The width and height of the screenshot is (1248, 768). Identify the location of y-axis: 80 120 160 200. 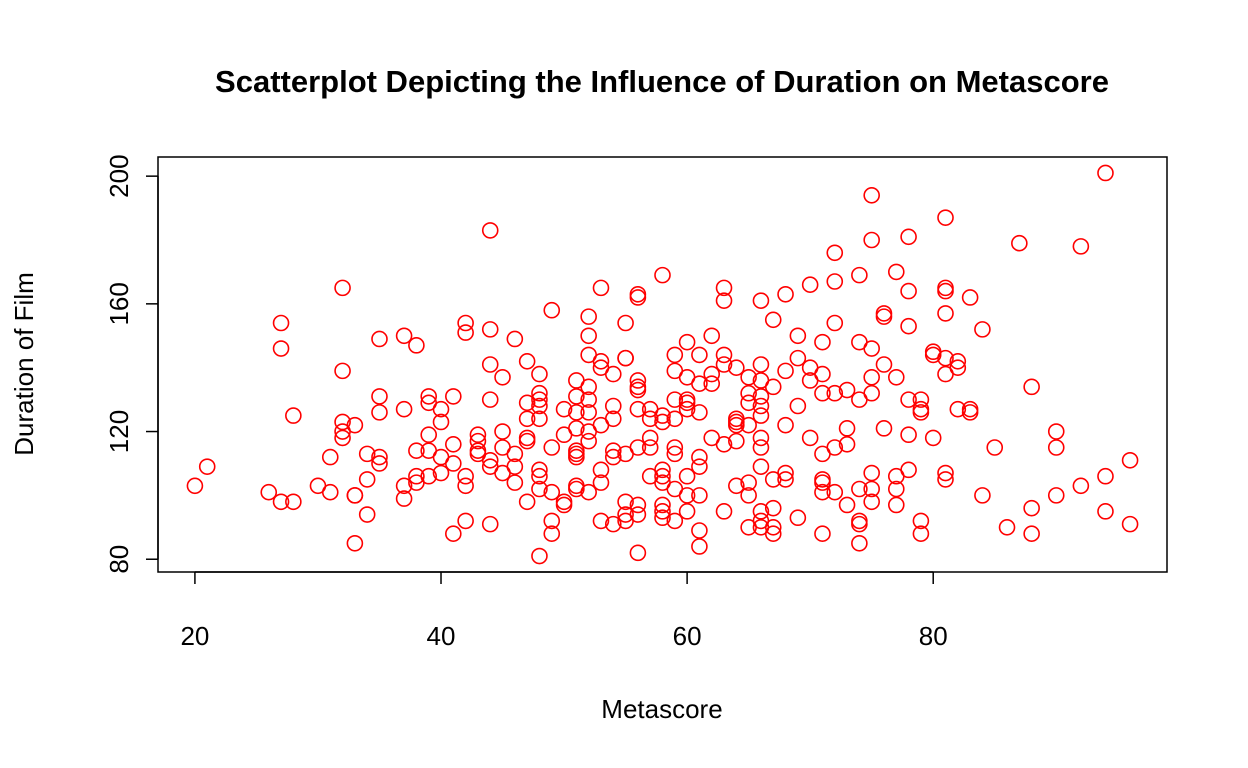
(131, 364).